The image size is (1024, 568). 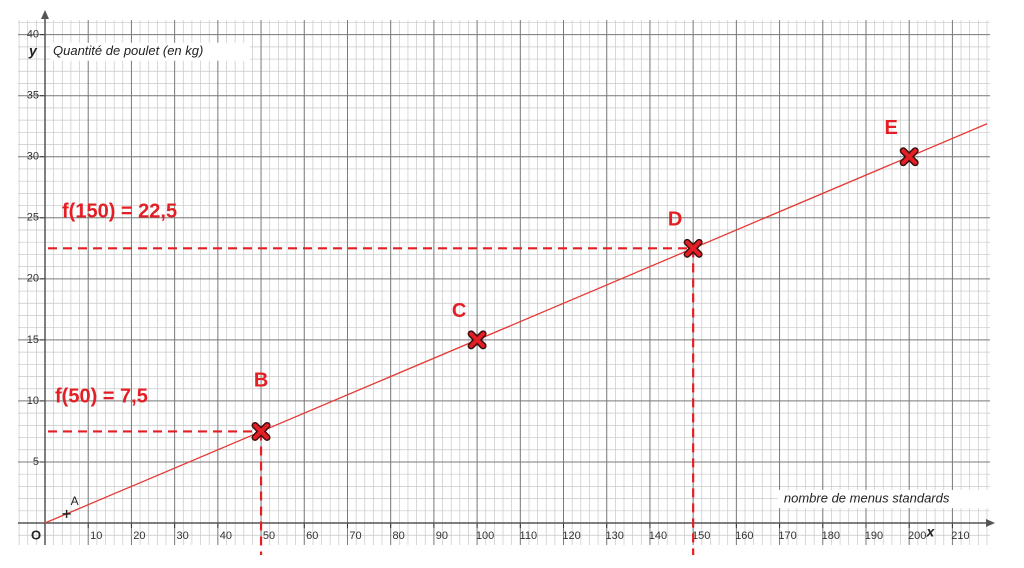 What do you see at coordinates (874, 536) in the screenshot?
I see `x-tick-label: 190` at bounding box center [874, 536].